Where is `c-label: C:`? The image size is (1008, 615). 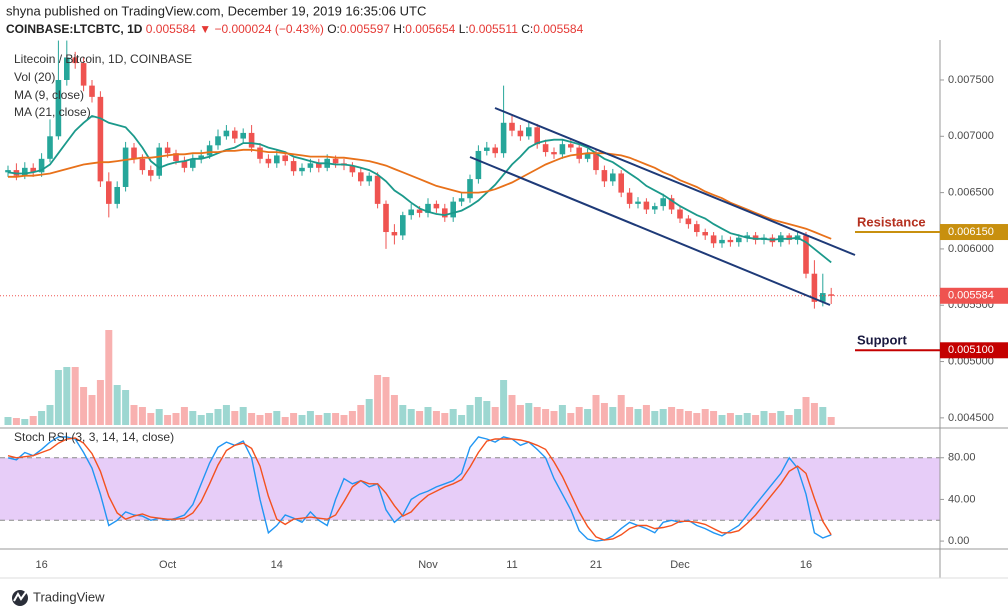
c-label: C: is located at coordinates (527, 29).